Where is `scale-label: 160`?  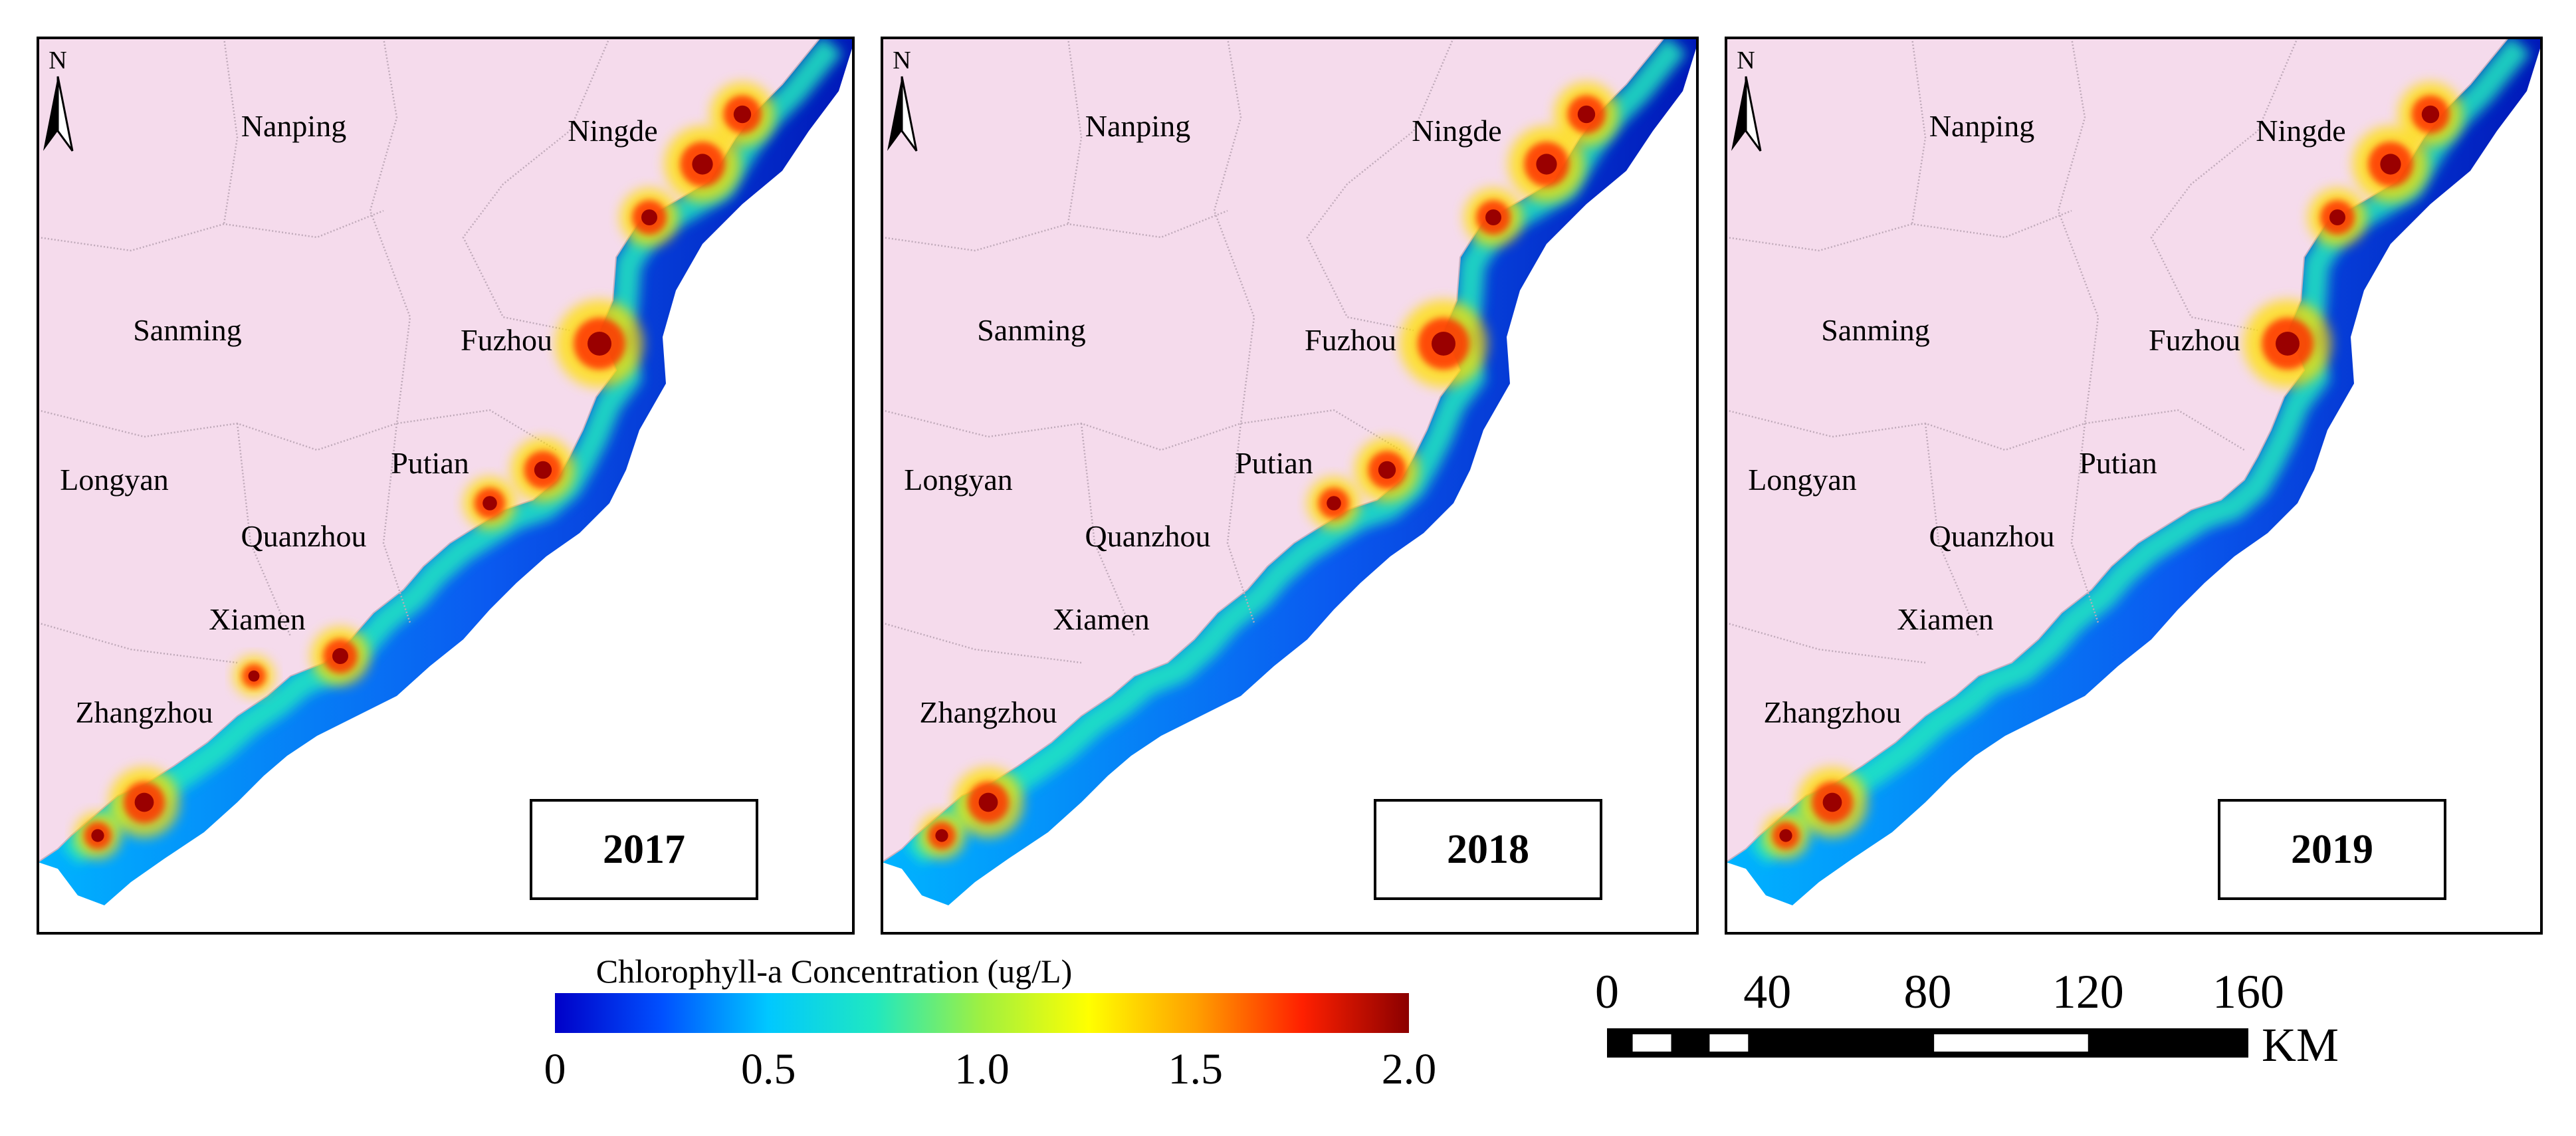
scale-label: 160 is located at coordinates (2248, 992).